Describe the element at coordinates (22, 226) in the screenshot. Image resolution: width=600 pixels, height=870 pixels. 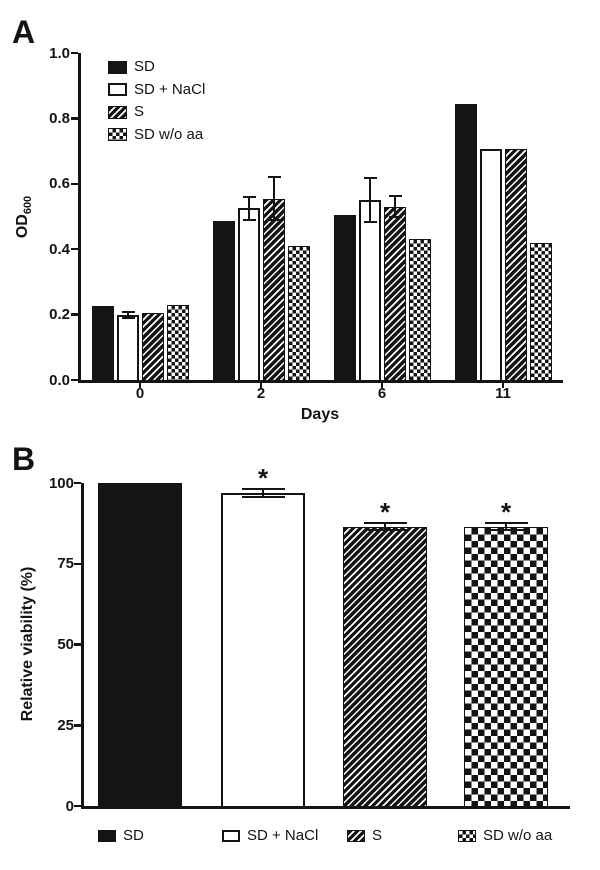
I see `od-label-base: OD` at that location.